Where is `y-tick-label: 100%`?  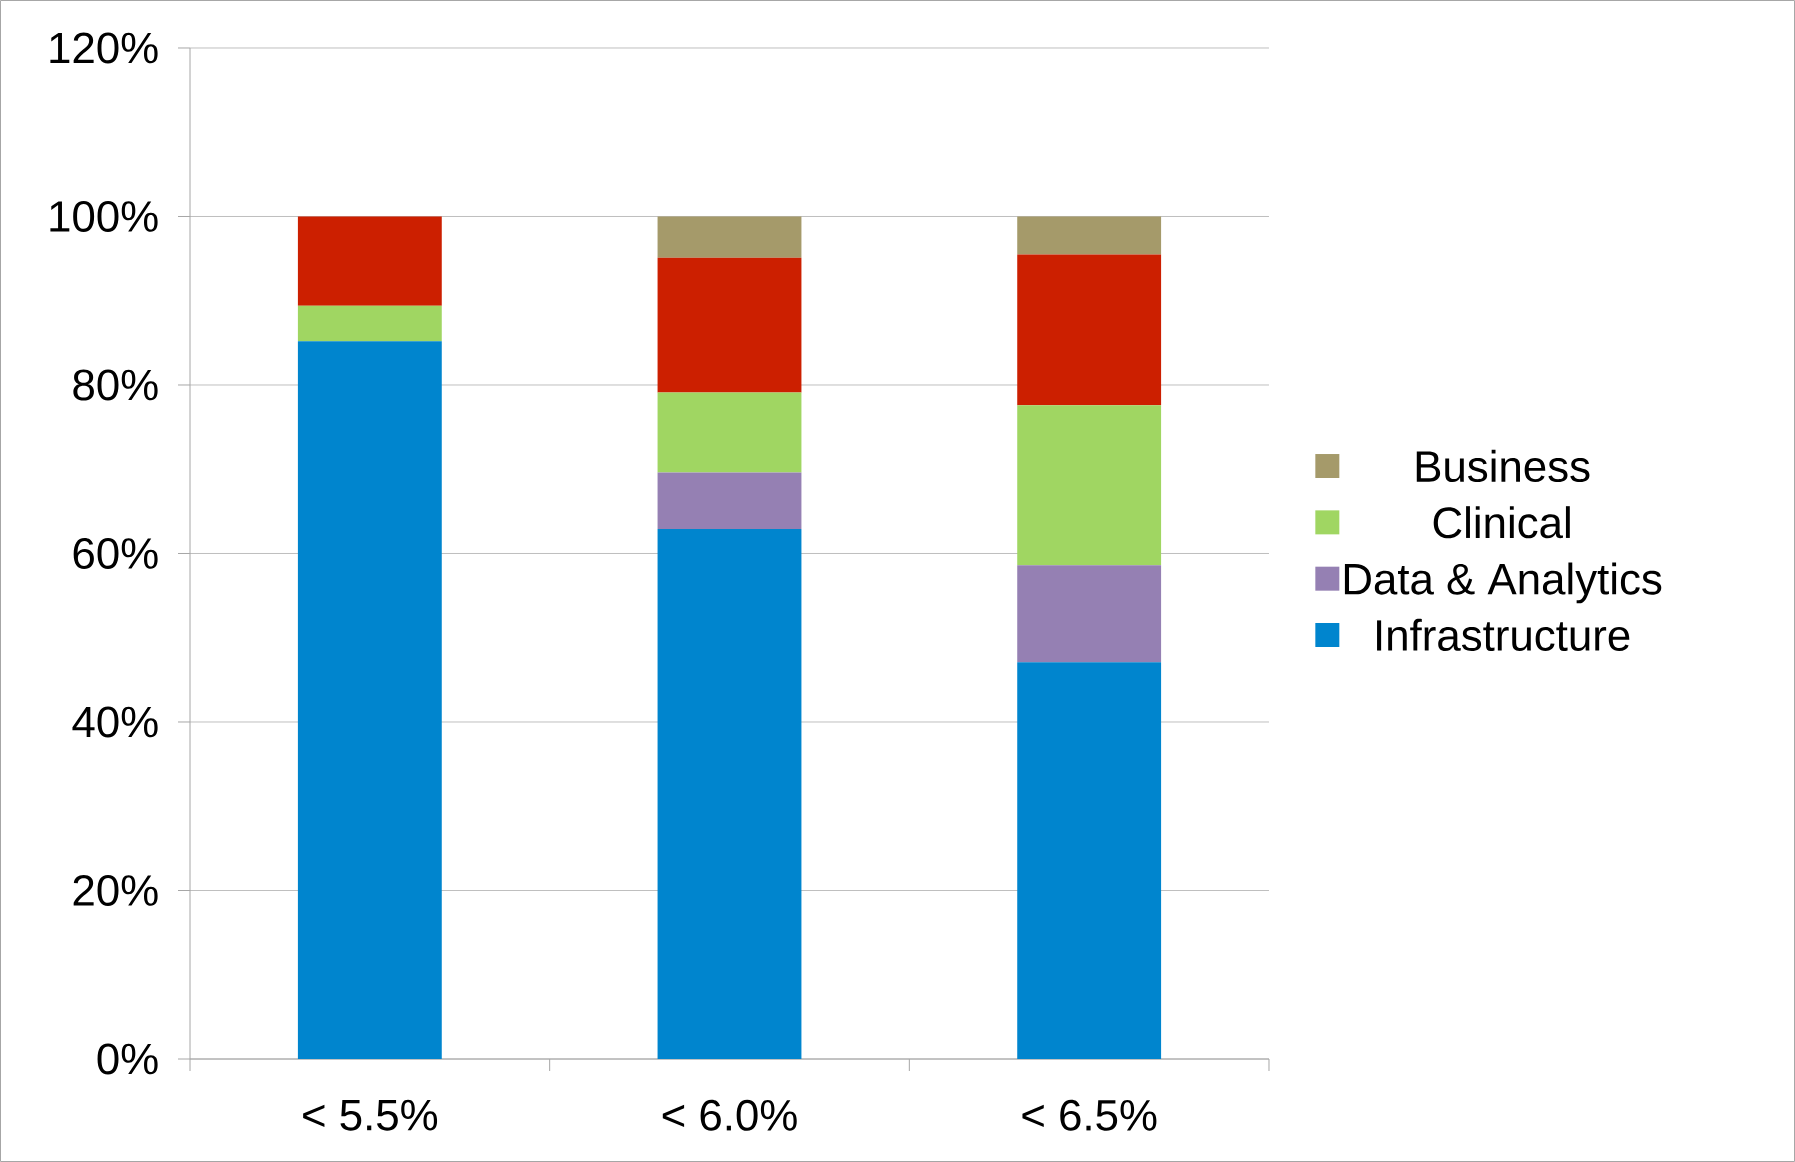 y-tick-label: 100% is located at coordinates (104, 216).